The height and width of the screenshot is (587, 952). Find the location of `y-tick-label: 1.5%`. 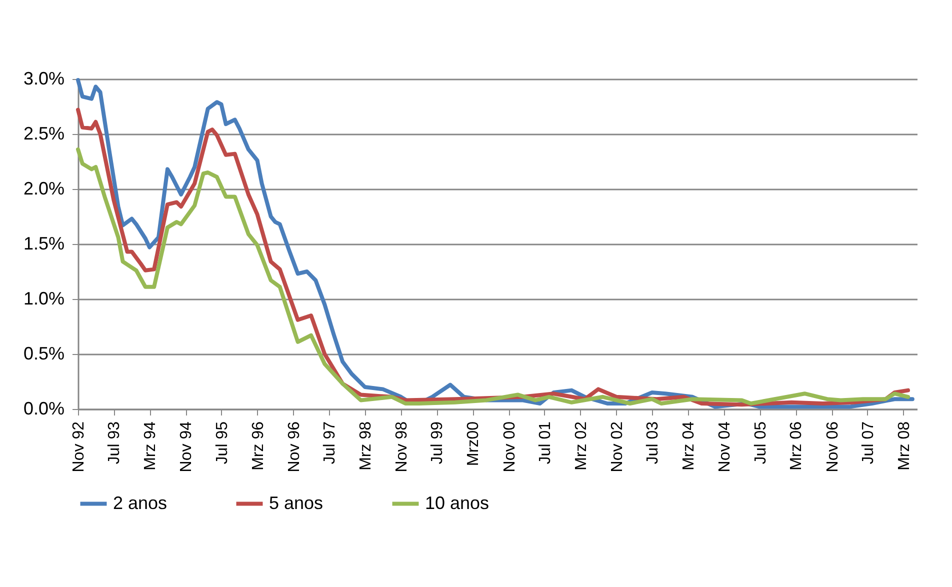

y-tick-label: 1.5% is located at coordinates (43, 244).